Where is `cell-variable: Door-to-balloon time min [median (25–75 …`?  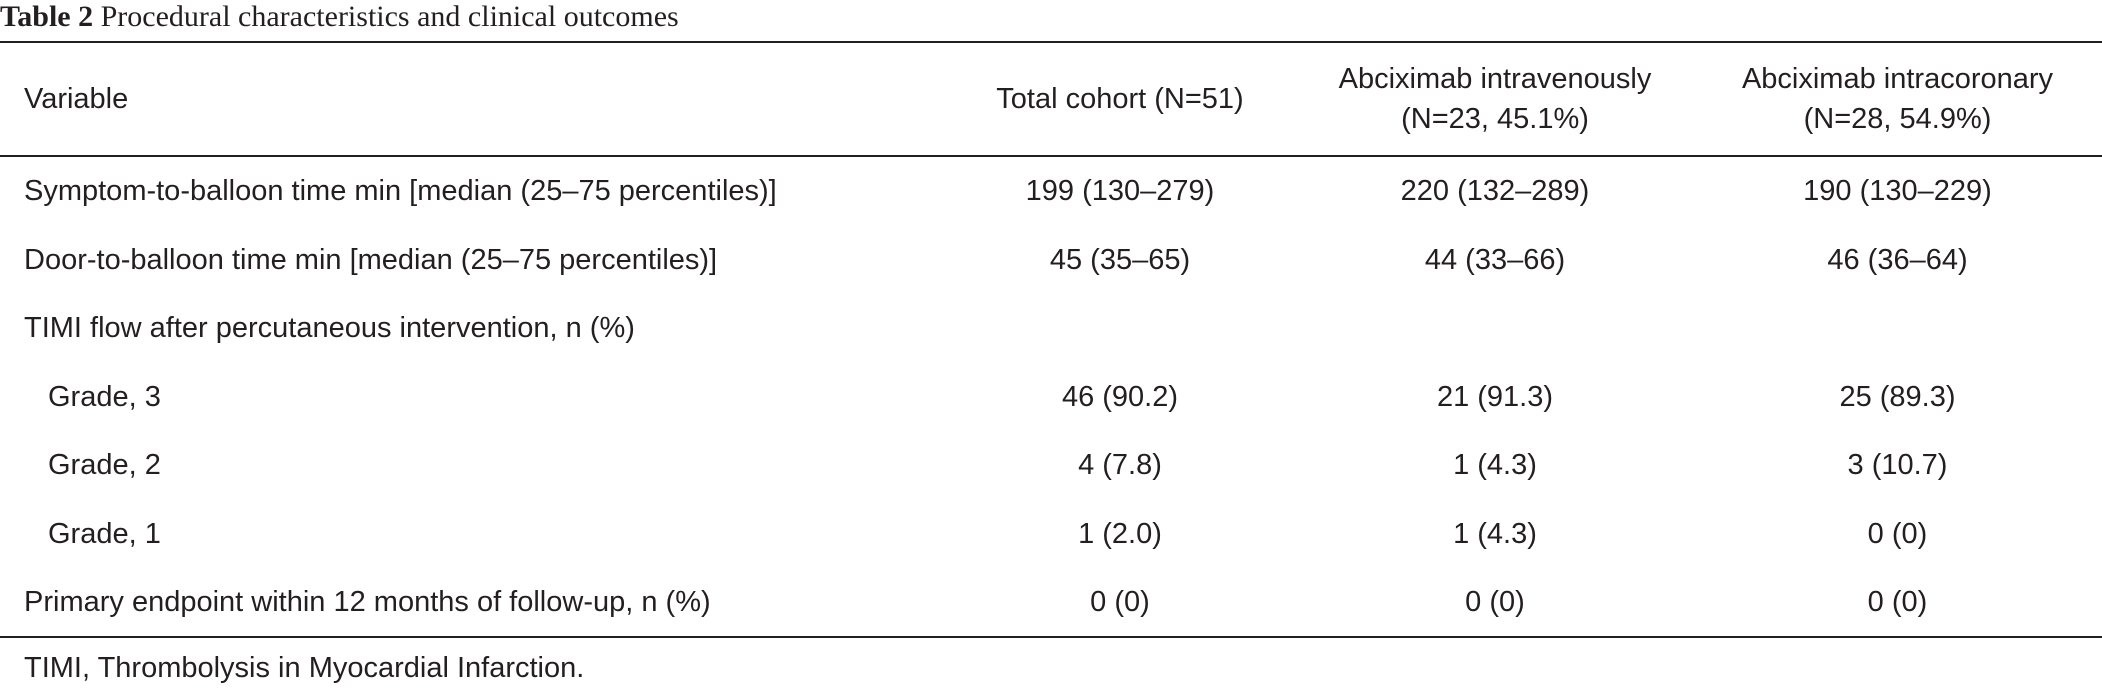 cell-variable: Door-to-balloon time min [median (25–75 … is located at coordinates (371, 260).